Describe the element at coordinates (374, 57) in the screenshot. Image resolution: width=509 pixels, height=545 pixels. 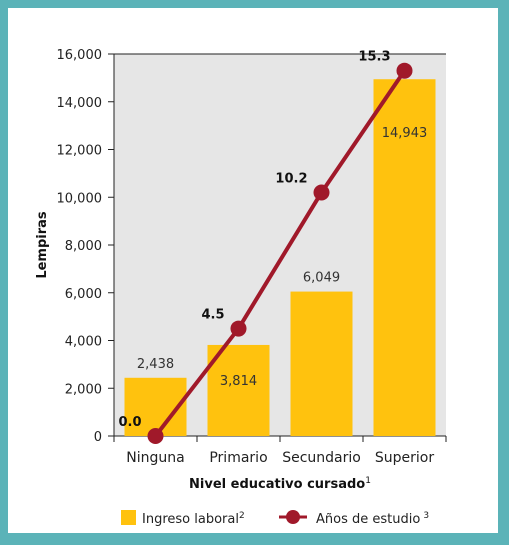
I see `line-value-label: 15.3` at that location.